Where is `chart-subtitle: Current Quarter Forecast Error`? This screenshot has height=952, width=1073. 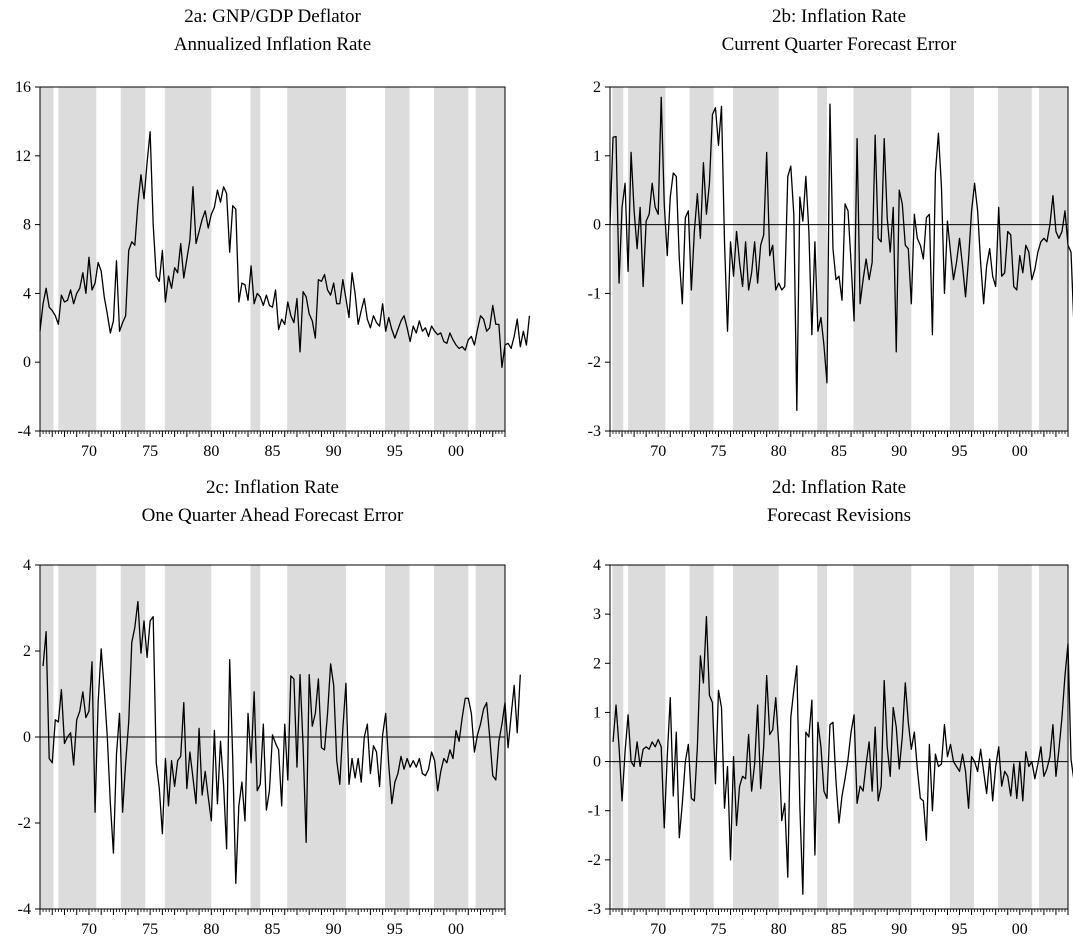 chart-subtitle: Current Quarter Forecast Error is located at coordinates (839, 44).